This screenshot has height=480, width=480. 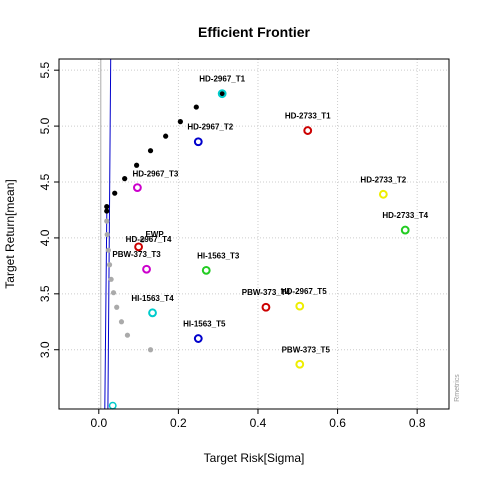 I want to click on chart-title: Efficient Frontier, so click(x=254, y=32).